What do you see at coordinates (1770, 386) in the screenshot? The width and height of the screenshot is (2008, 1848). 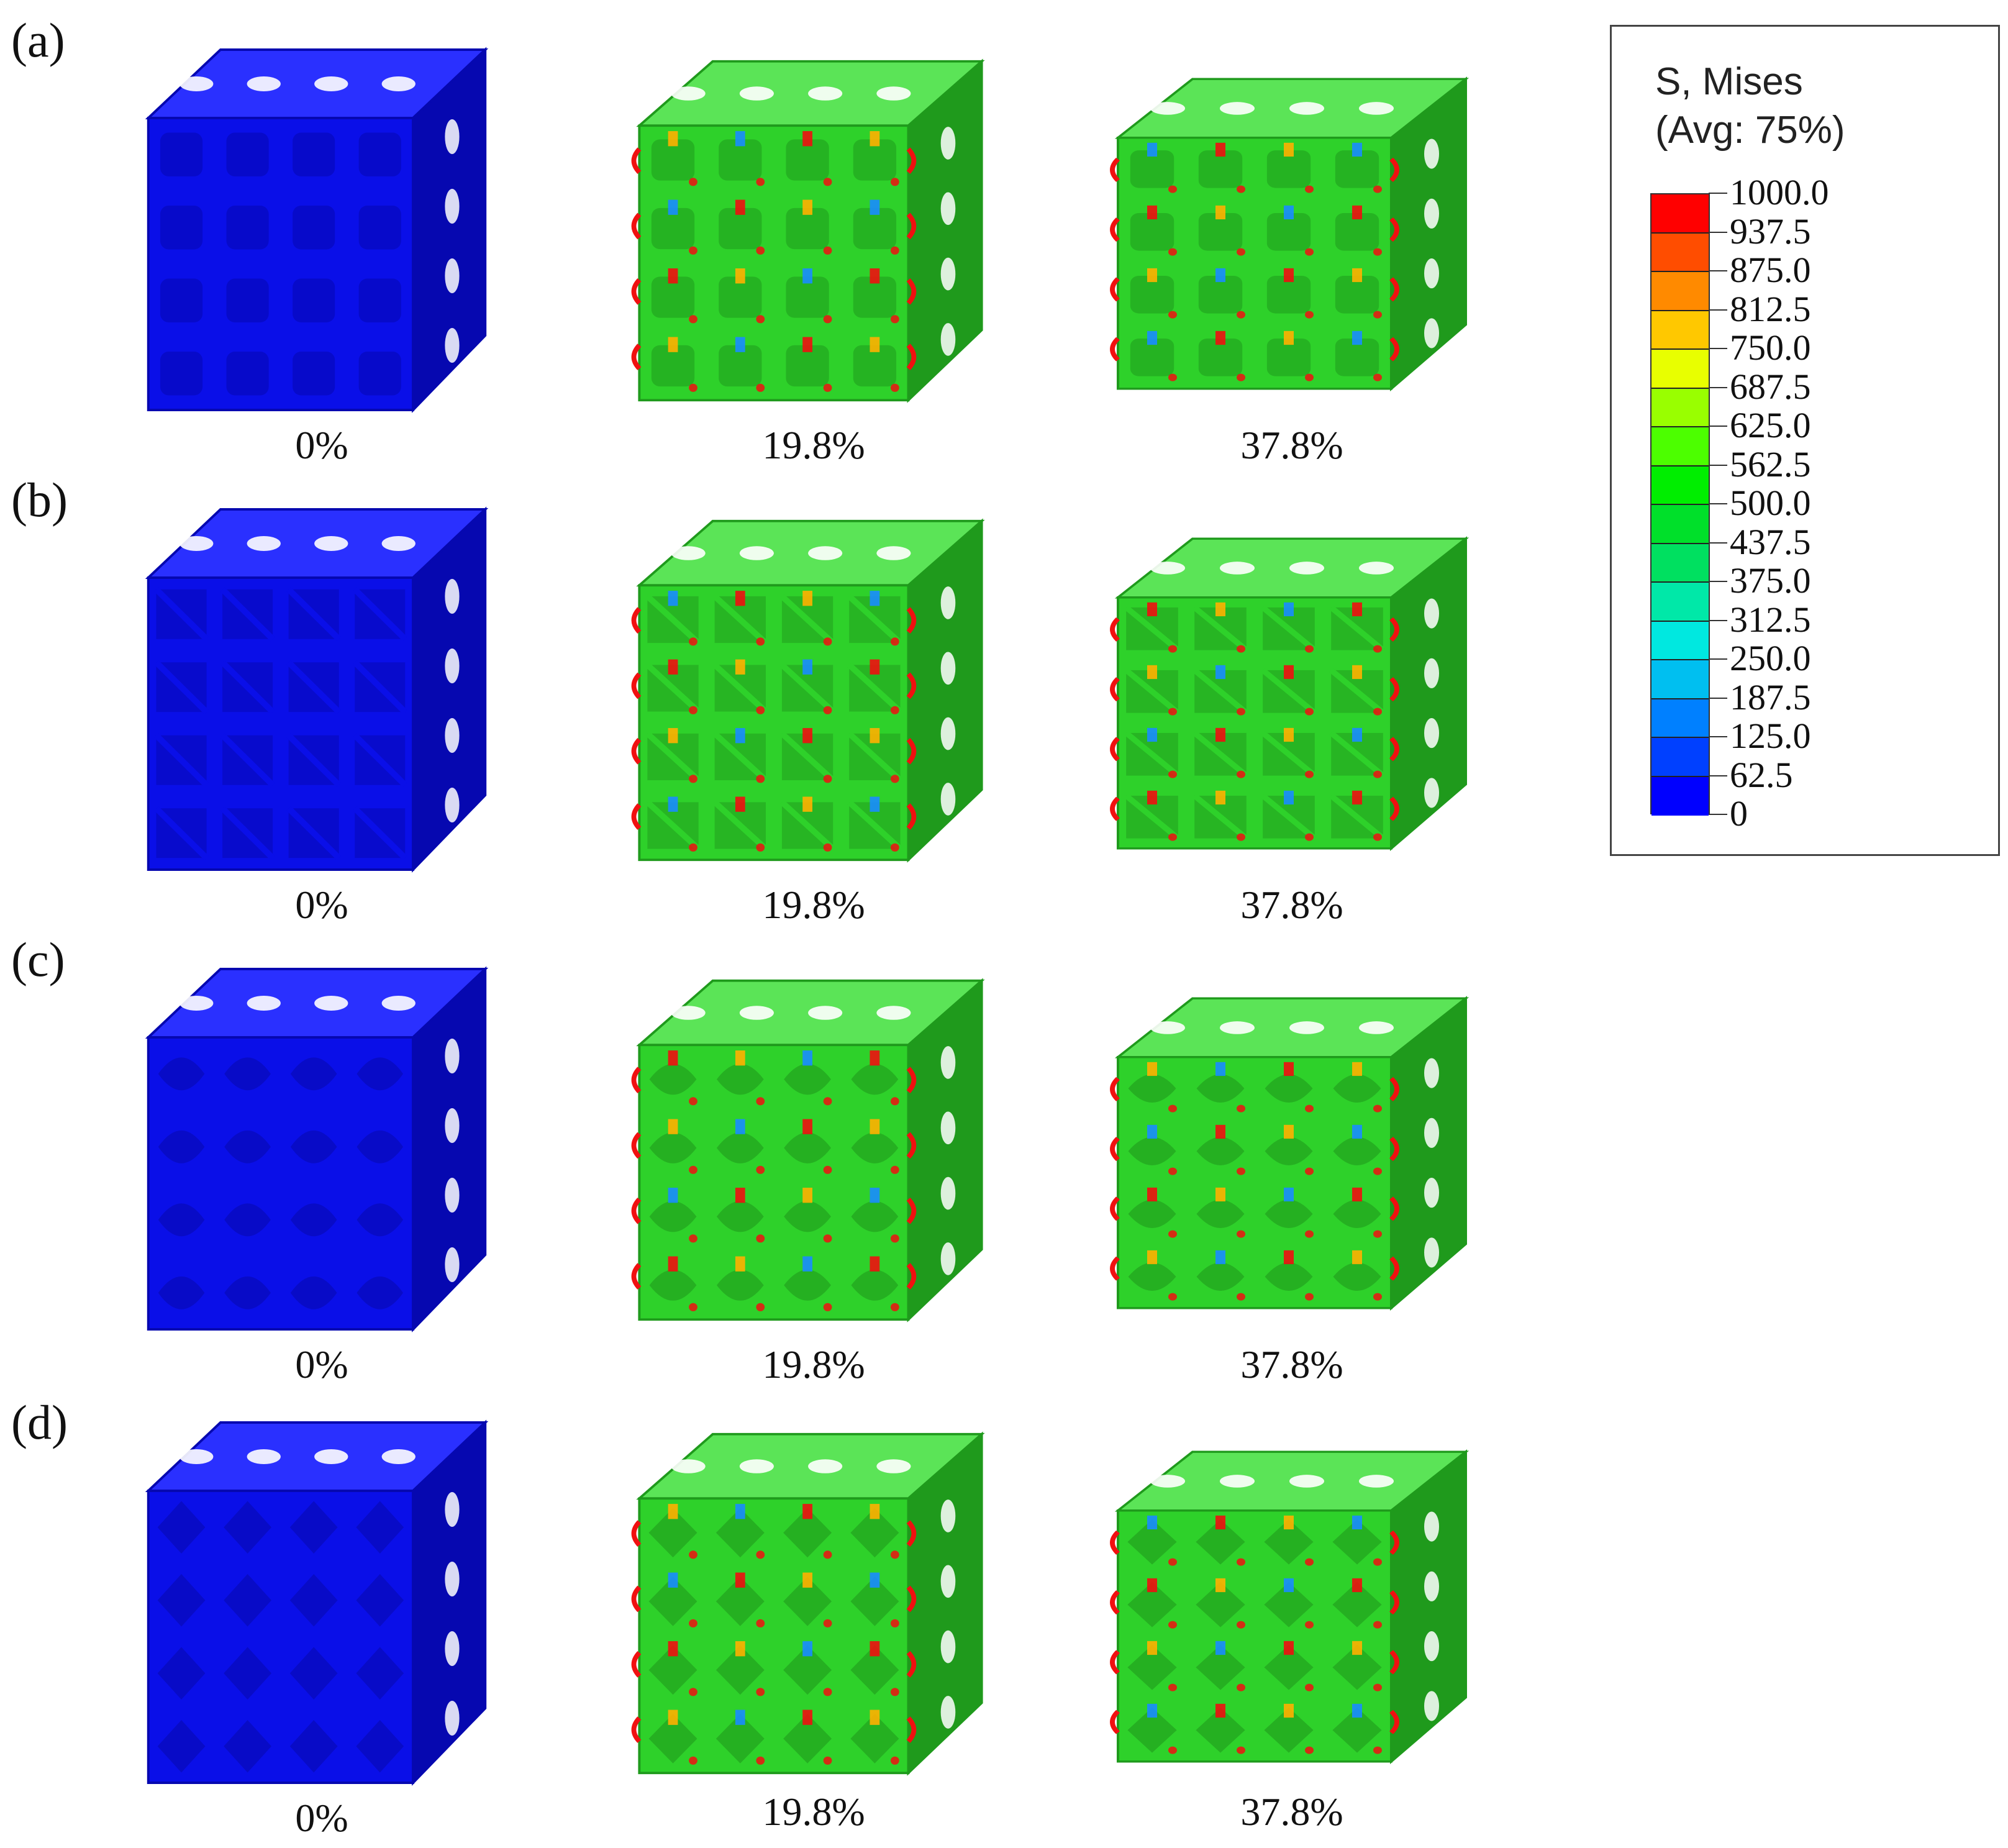 I see `legend-value: 687.5` at bounding box center [1770, 386].